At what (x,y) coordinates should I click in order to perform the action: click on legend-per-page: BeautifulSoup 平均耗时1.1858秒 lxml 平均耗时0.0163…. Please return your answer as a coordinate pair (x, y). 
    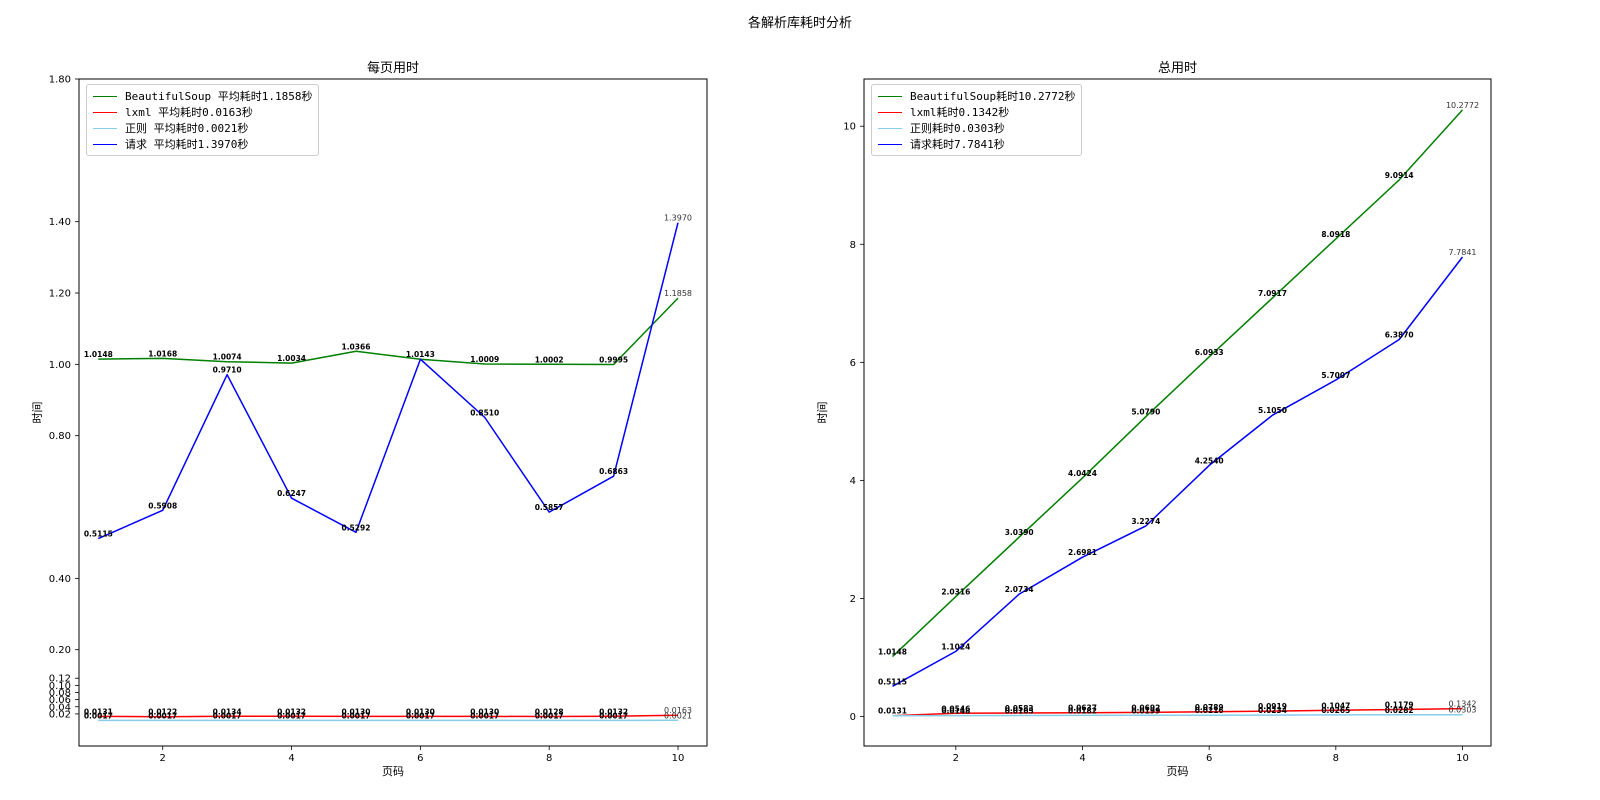
    Looking at the image, I should click on (203, 120).